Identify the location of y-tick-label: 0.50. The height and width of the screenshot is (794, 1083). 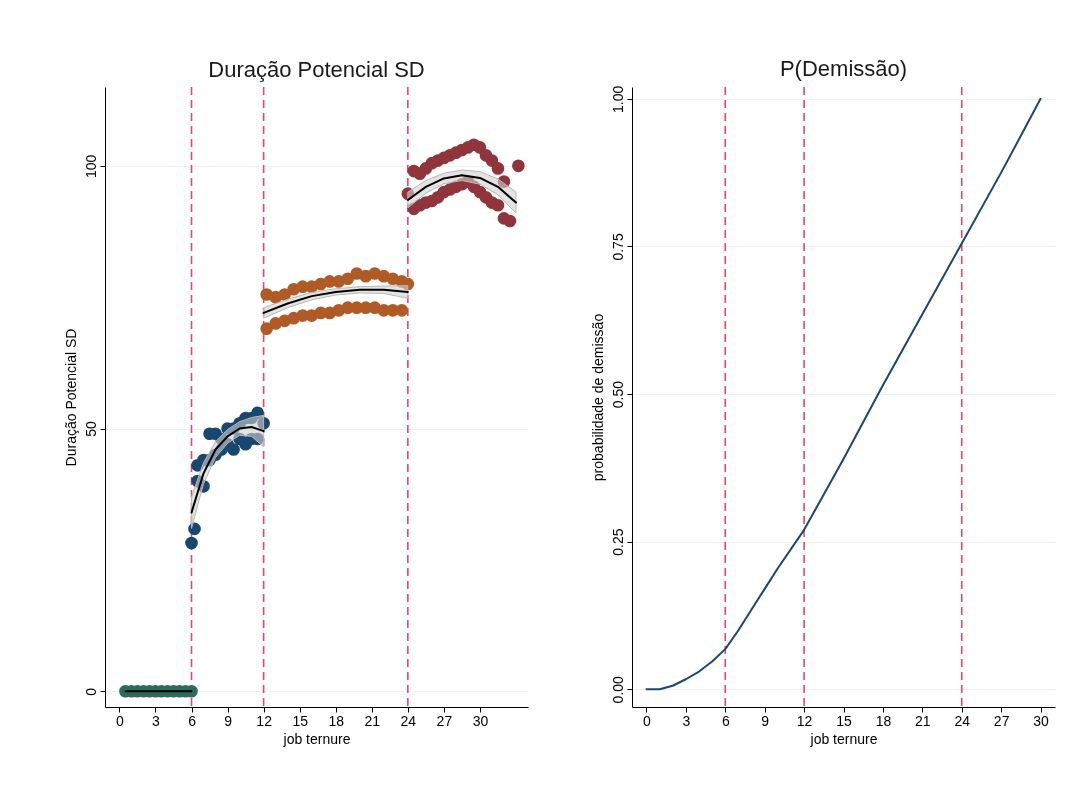
(617, 394).